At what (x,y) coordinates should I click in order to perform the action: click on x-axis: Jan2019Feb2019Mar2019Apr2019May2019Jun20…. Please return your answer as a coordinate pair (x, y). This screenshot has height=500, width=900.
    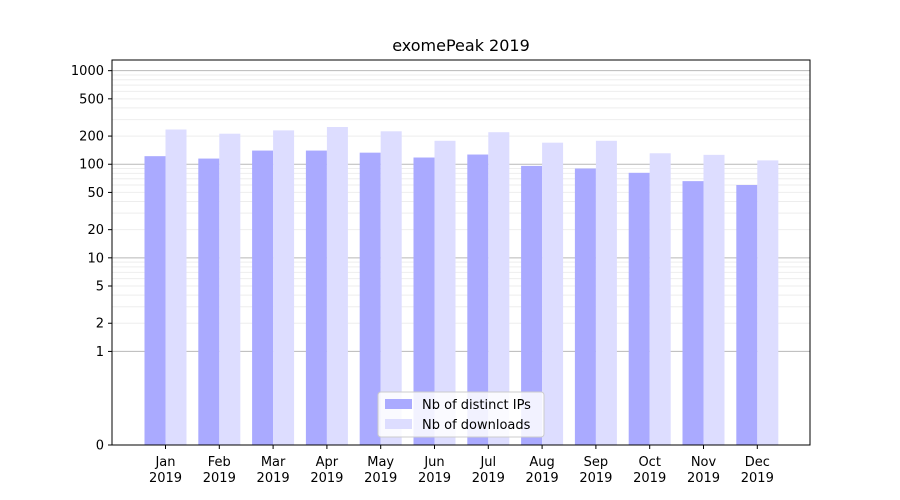
    Looking at the image, I should click on (461, 465).